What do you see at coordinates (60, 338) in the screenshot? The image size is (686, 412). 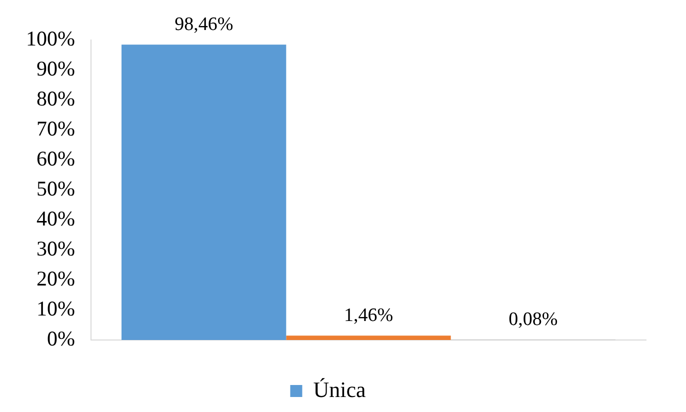 I see `y-tick-label: 0%` at bounding box center [60, 338].